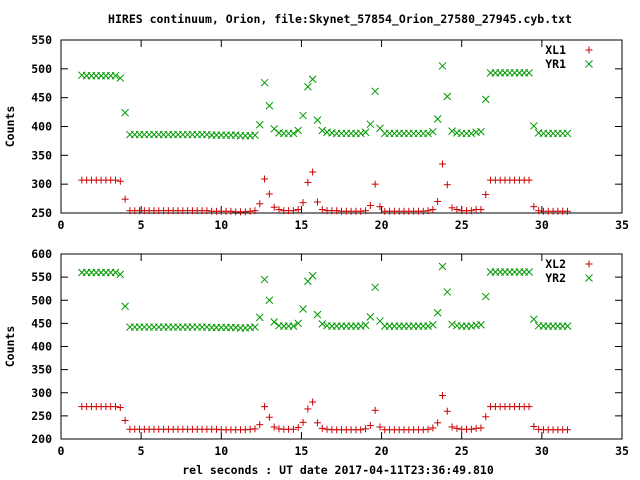 The width and height of the screenshot is (640, 480). What do you see at coordinates (221, 451) in the screenshot?
I see `x-tick-label: 10` at bounding box center [221, 451].